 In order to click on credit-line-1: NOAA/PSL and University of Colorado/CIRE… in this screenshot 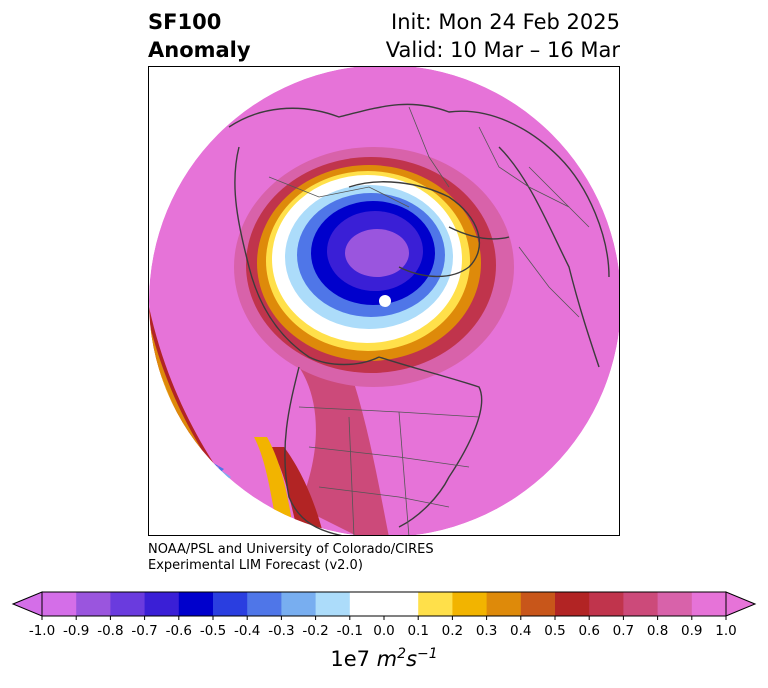, I will do `click(291, 549)`.